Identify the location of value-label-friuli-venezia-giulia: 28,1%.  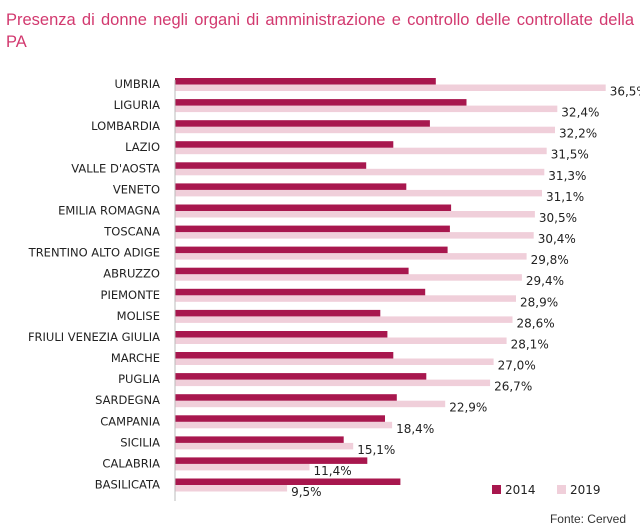
(530, 345).